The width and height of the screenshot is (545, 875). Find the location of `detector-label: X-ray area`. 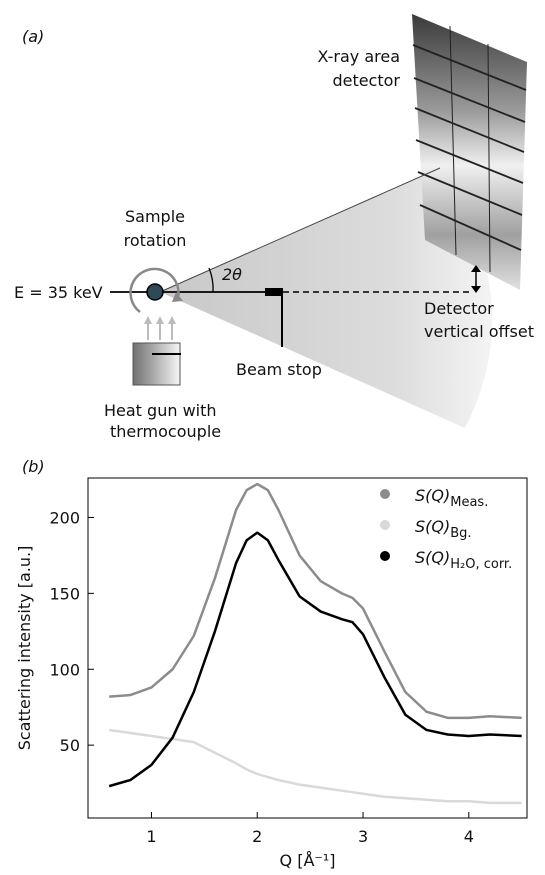

detector-label: X-ray area is located at coordinates (358, 56).